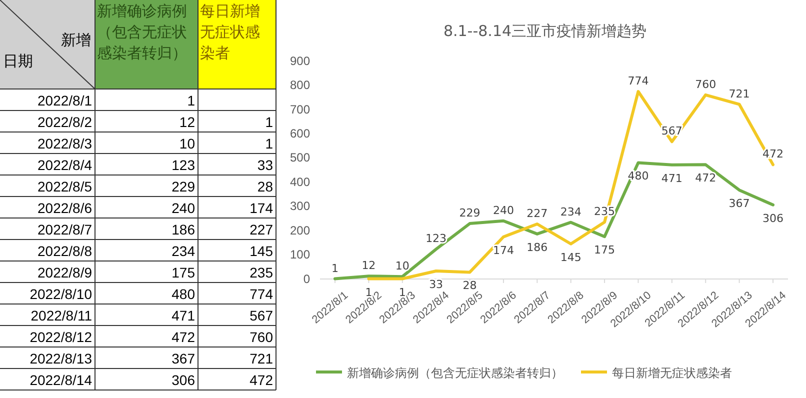 Image resolution: width=806 pixels, height=398 pixels. What do you see at coordinates (76, 40) in the screenshot?
I see `text: 新增` at bounding box center [76, 40].